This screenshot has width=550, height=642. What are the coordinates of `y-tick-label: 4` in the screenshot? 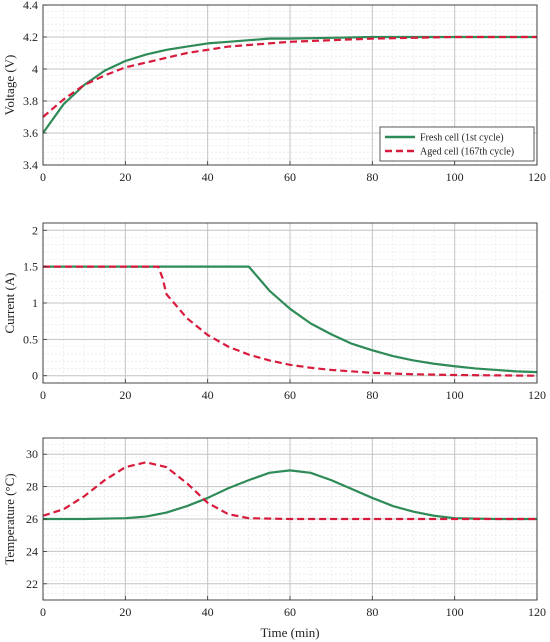 It's located at (35, 69).